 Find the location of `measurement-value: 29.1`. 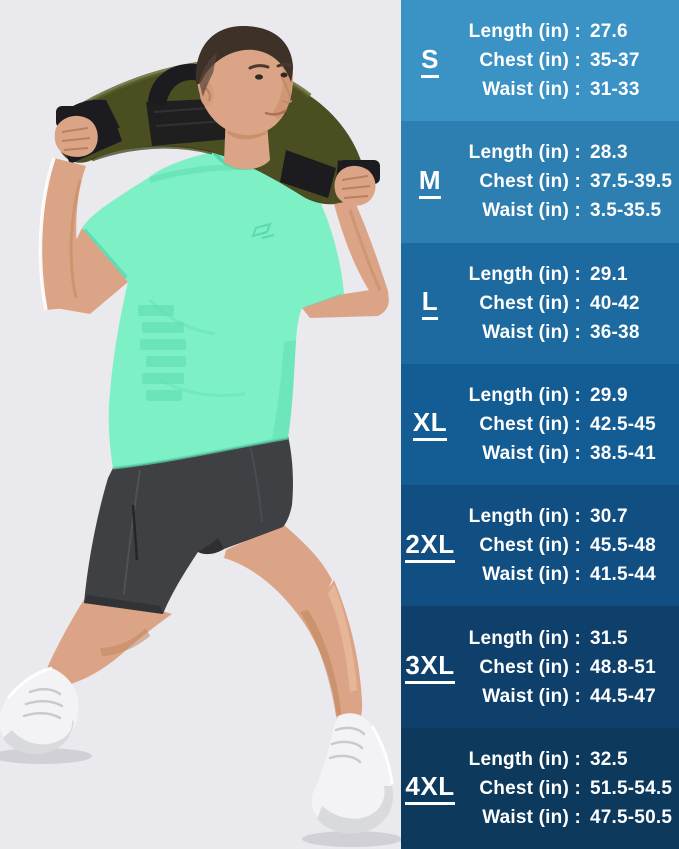

measurement-value: 29.1 is located at coordinates (609, 274).